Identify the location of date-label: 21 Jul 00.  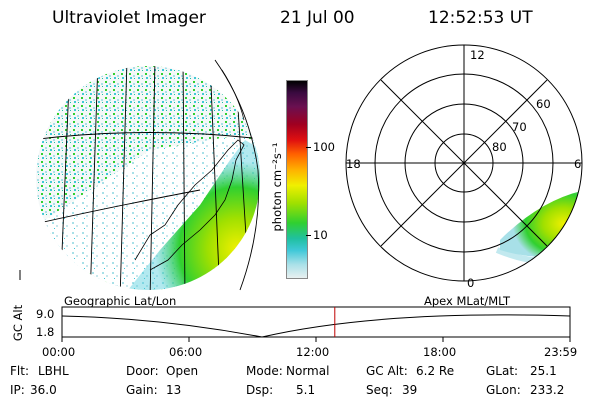
(317, 18).